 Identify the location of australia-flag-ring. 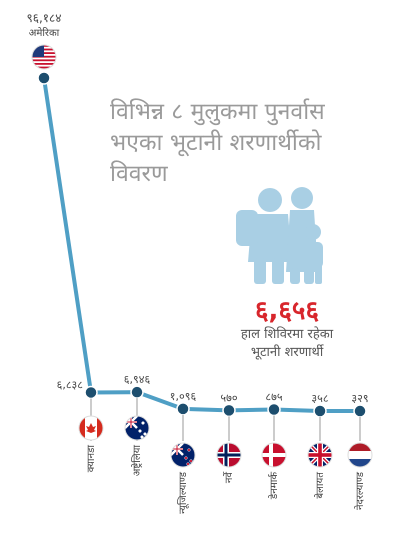
(137, 428).